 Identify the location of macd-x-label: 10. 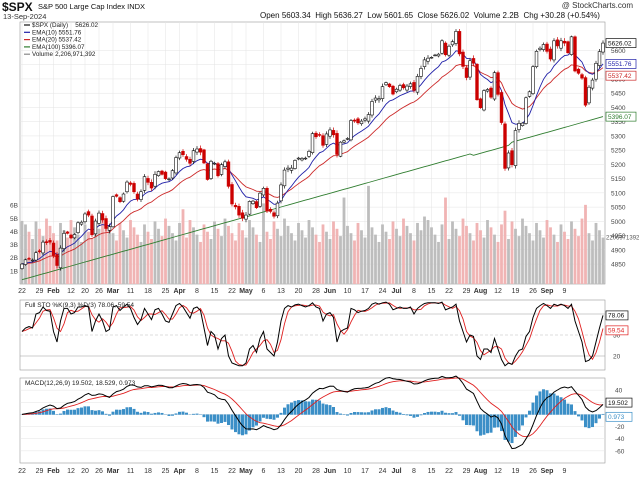
(348, 471).